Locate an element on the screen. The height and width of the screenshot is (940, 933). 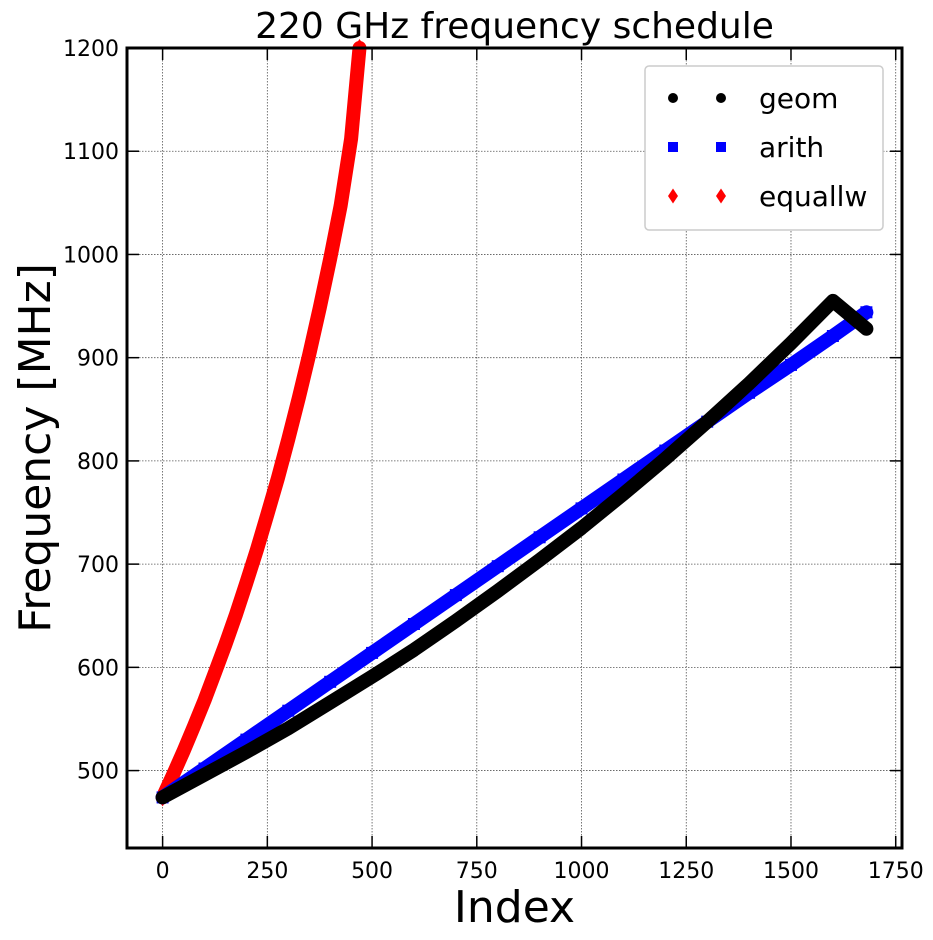
legend-label-equallw: equallw is located at coordinates (813, 196).